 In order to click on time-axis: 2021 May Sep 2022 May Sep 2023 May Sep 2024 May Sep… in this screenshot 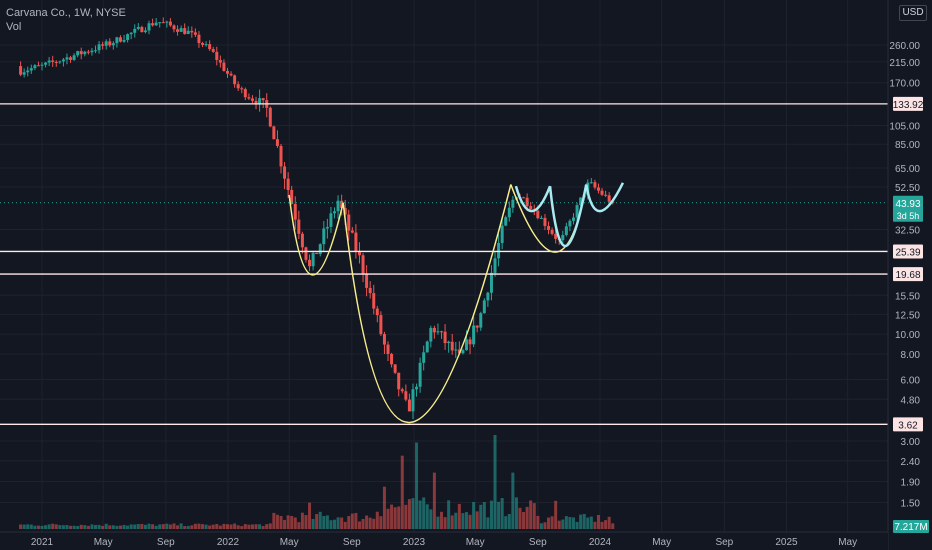, I will do `click(444, 540)`.